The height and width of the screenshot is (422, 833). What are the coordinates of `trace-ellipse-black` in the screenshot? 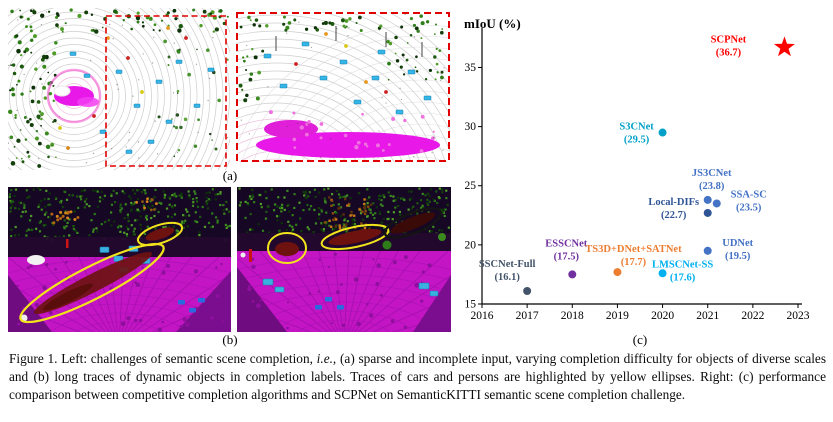 It's located at (413, 223).